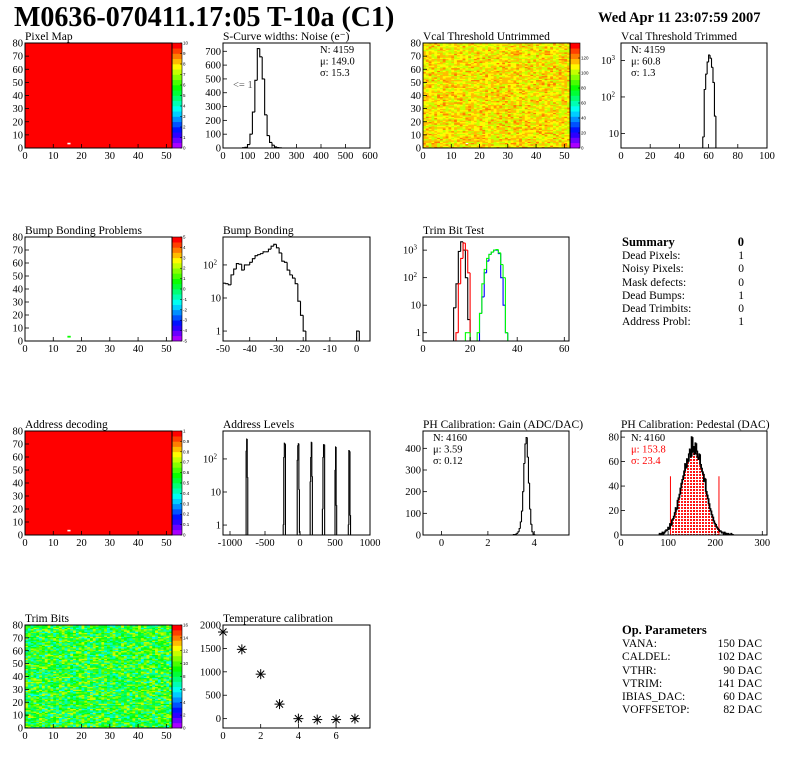 The width and height of the screenshot is (796, 772). I want to click on palette-tick-label: 2, so click(184, 268).